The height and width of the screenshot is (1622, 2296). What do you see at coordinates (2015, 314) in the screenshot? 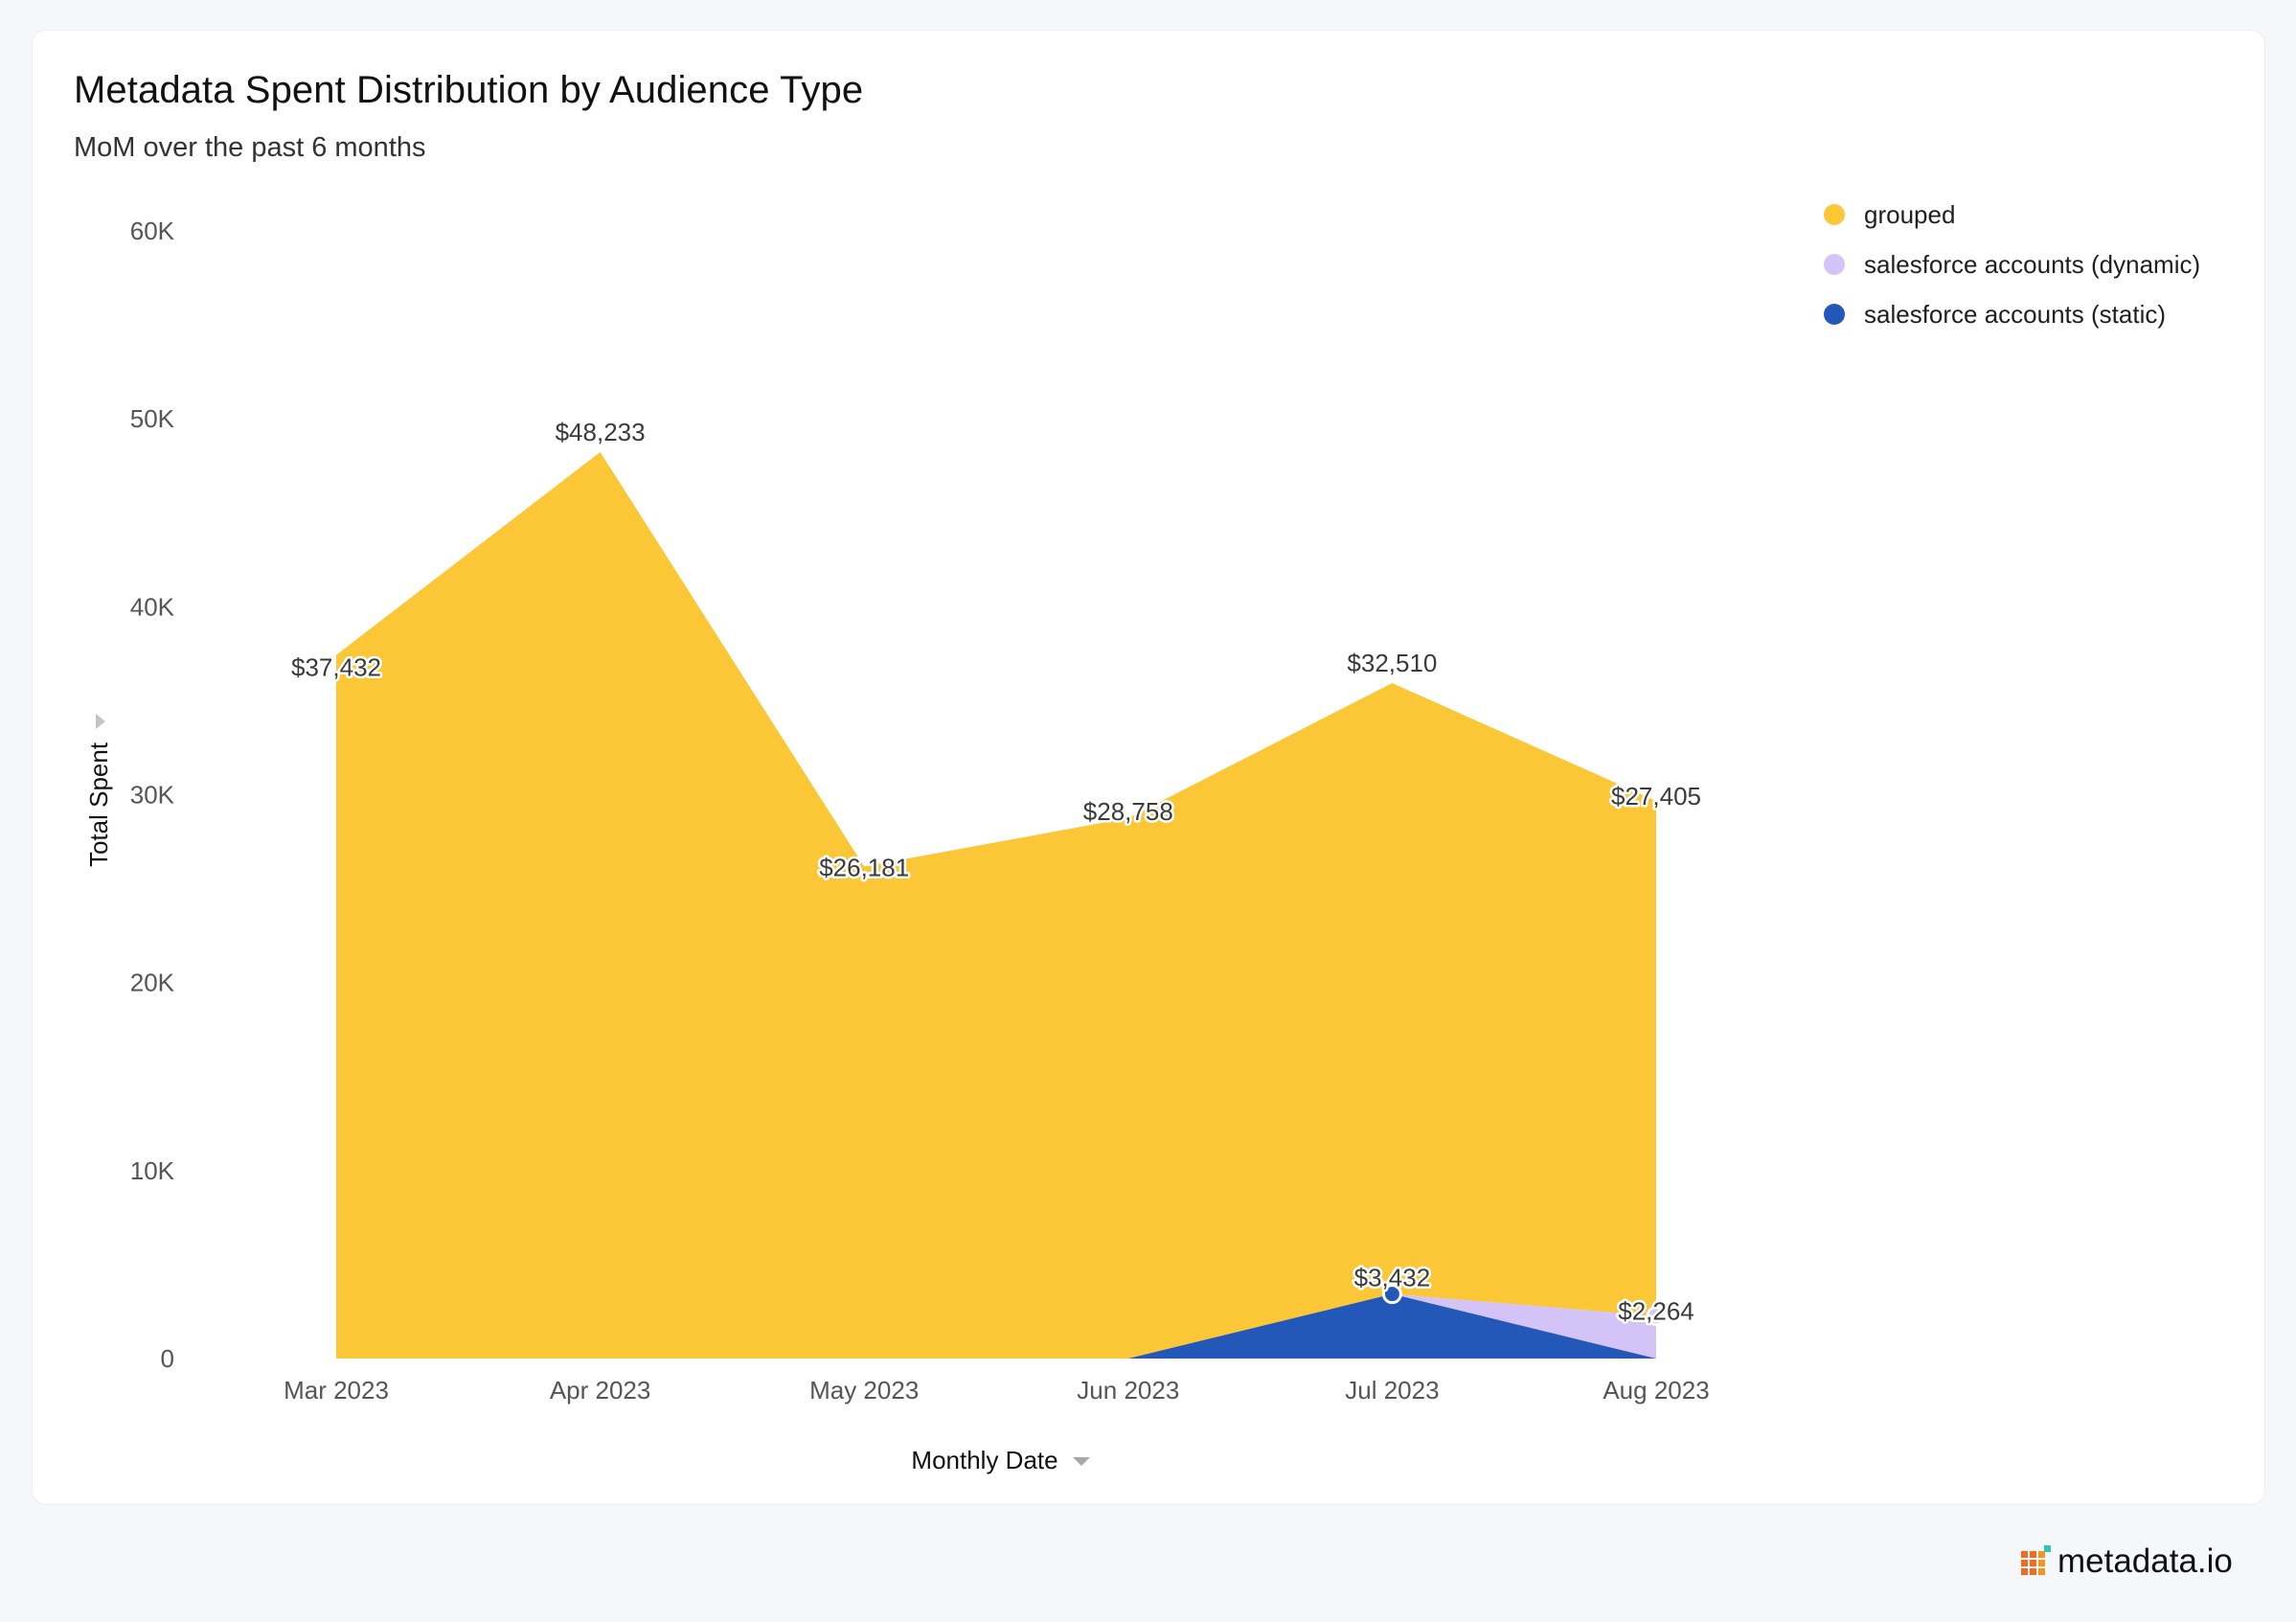
I see `legend-label: salesforce accounts (static)` at bounding box center [2015, 314].